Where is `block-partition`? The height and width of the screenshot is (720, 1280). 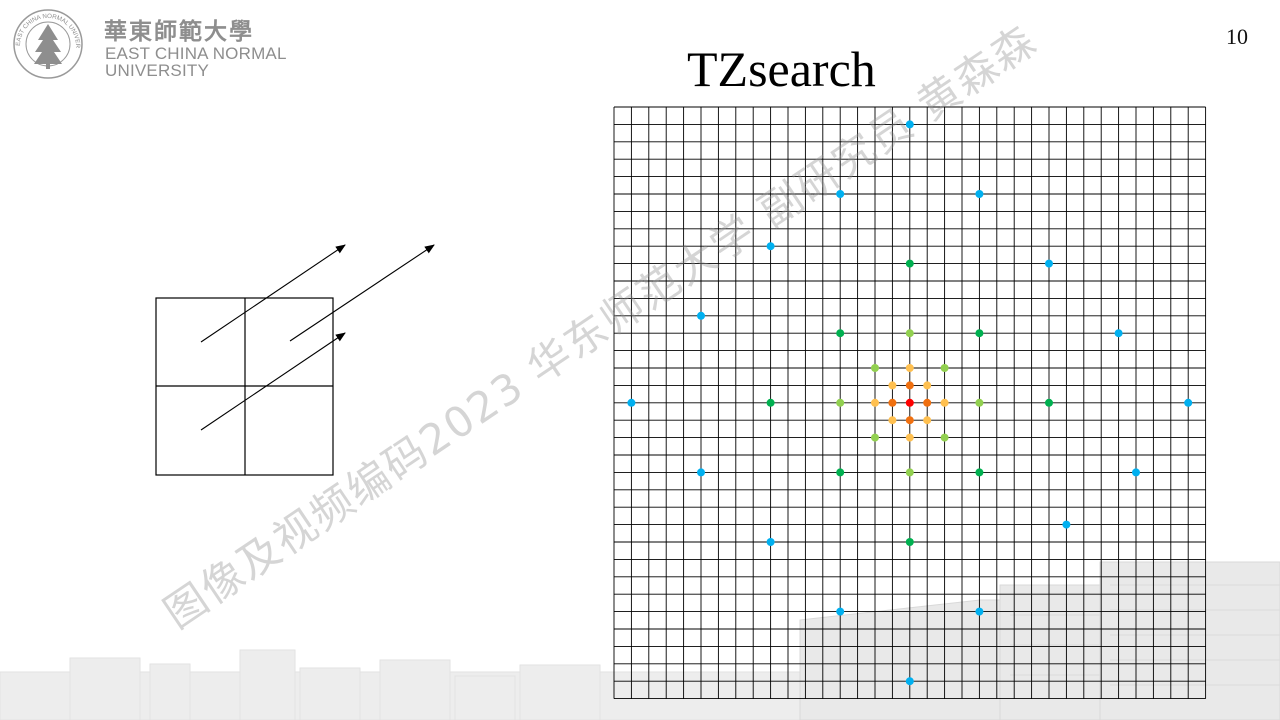
block-partition is located at coordinates (244, 386).